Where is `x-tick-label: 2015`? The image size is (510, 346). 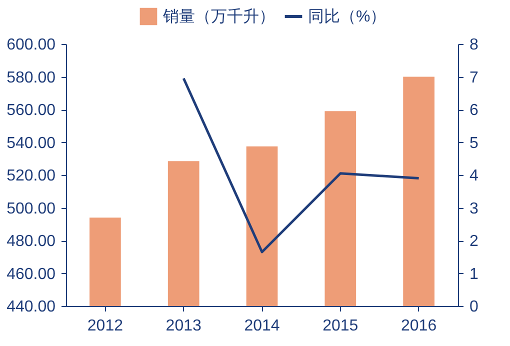 x-tick-label: 2015 is located at coordinates (340, 326).